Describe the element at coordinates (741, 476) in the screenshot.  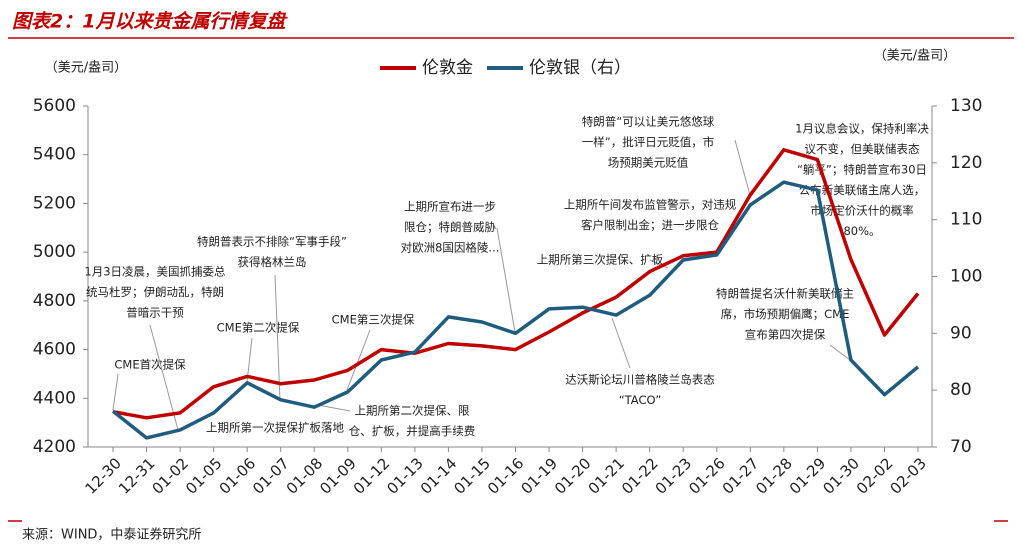
I see `x-tick-label: 01-27` at that location.